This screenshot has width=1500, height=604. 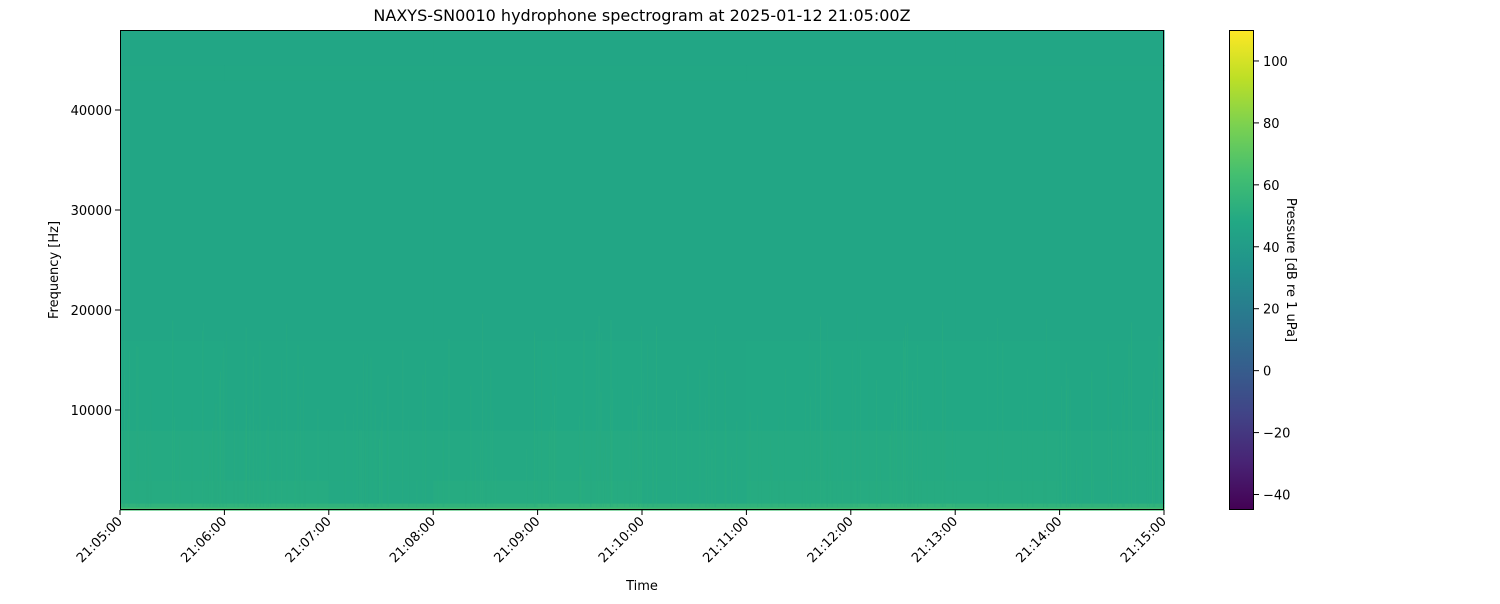 I want to click on x-tick-label: 21:13:00, so click(x=935, y=540).